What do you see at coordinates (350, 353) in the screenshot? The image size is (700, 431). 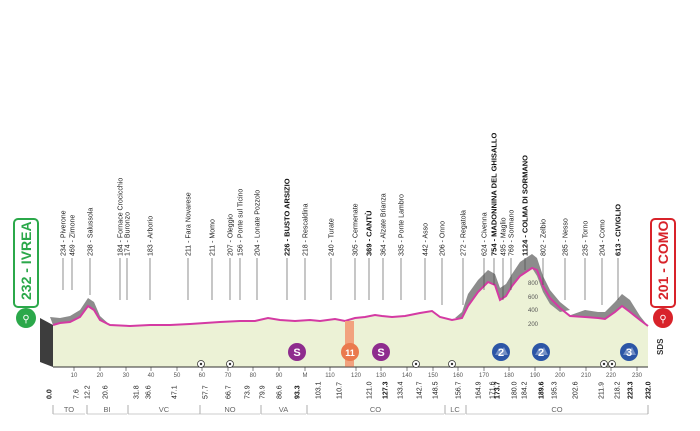 I see `marker-label: 11` at bounding box center [350, 353].